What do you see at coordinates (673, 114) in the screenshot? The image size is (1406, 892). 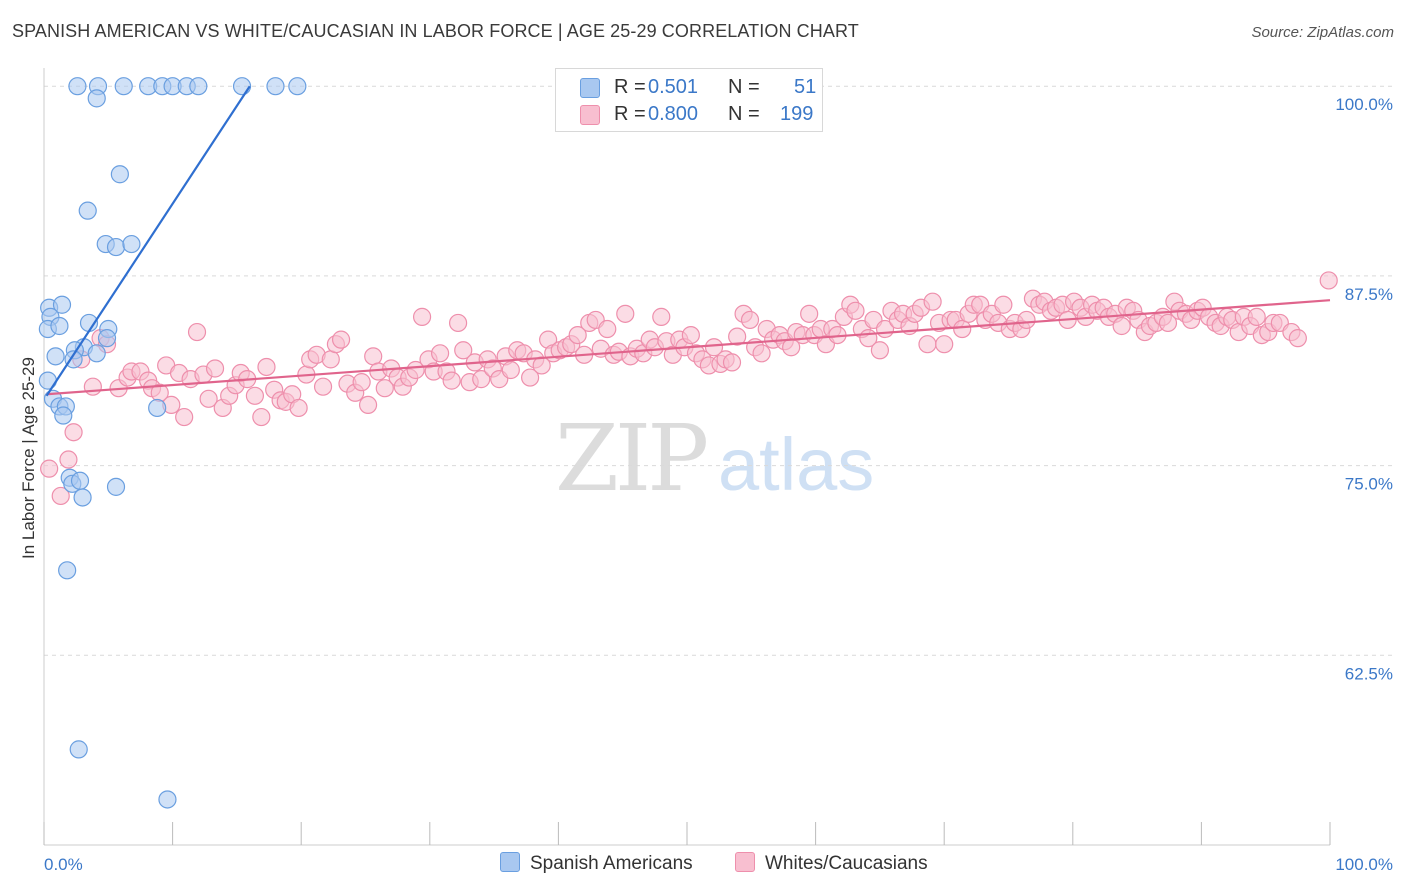 I see `legend-r-value: 0.800` at bounding box center [673, 114].